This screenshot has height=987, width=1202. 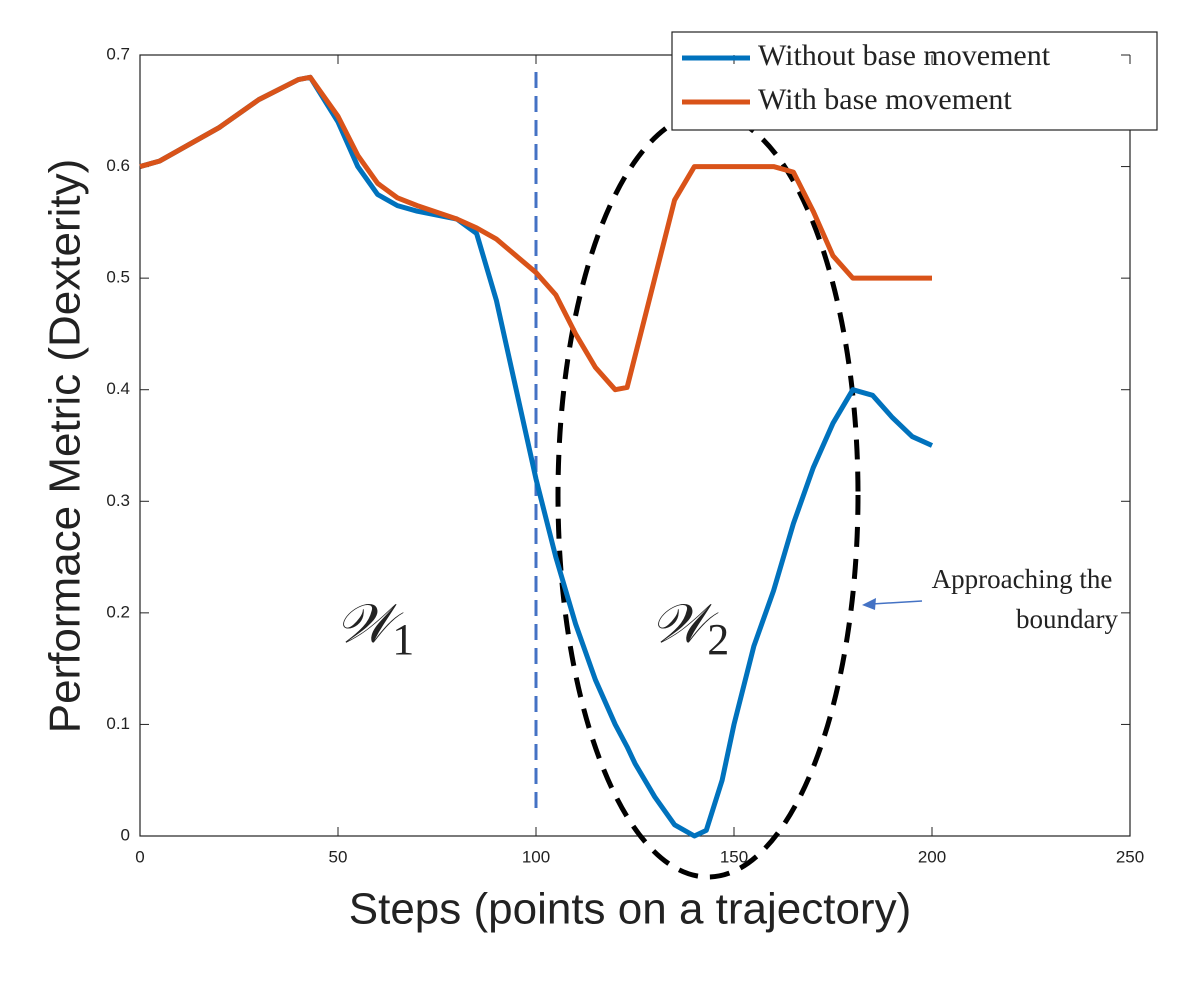 I want to click on y-tick-label: 0.4, so click(x=118, y=388).